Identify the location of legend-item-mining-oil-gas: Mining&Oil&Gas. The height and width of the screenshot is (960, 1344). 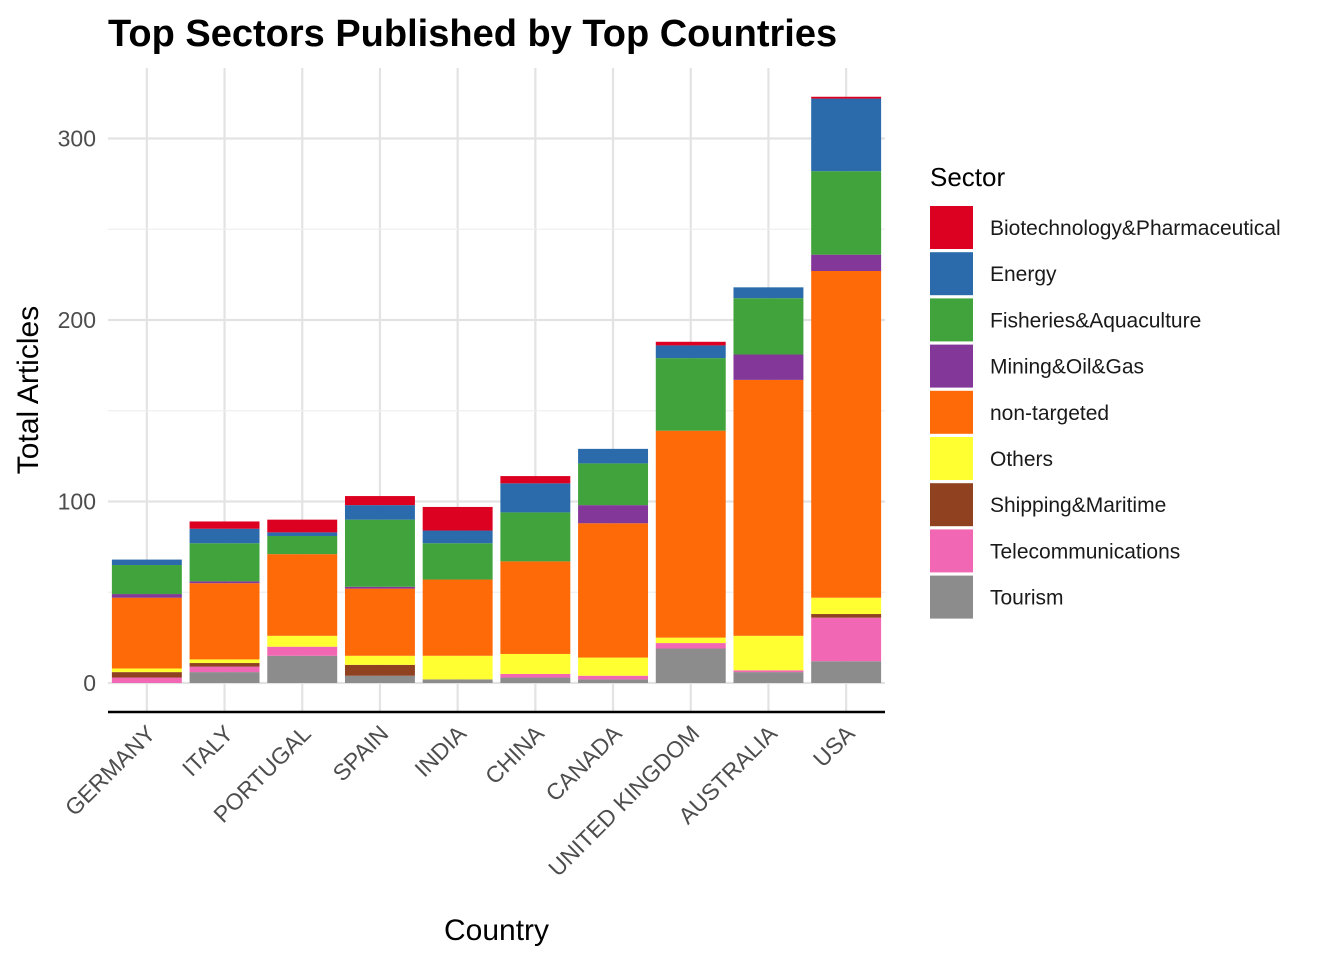
(1037, 366).